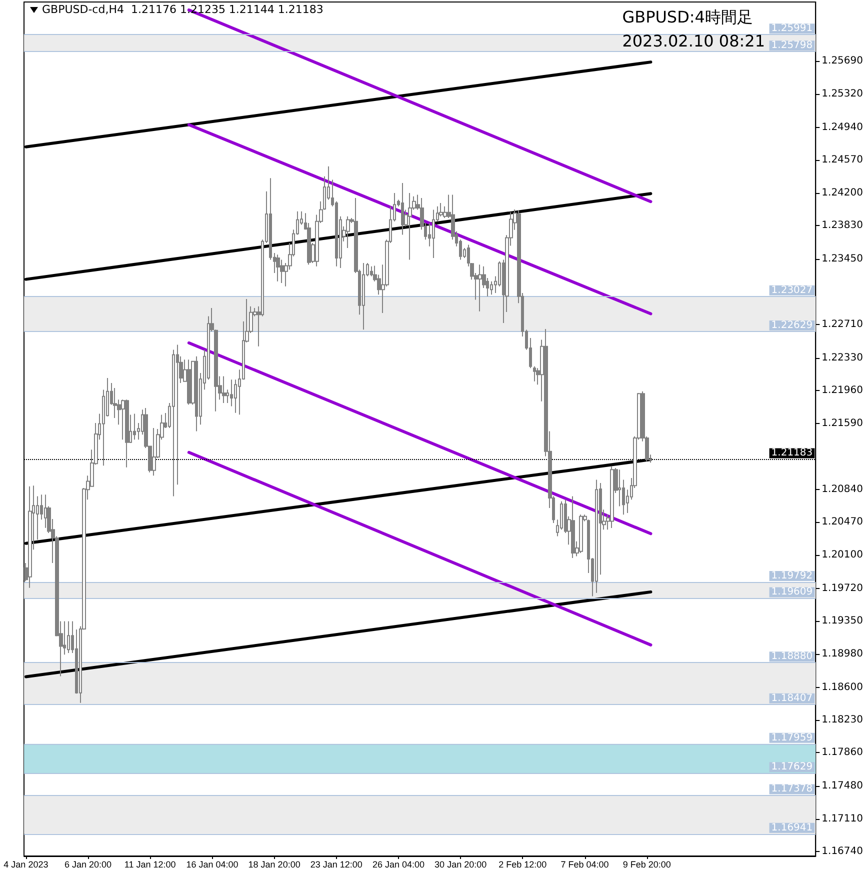 This screenshot has height=876, width=866. What do you see at coordinates (792, 656) in the screenshot?
I see `ref-line-label: 1.18880` at bounding box center [792, 656].